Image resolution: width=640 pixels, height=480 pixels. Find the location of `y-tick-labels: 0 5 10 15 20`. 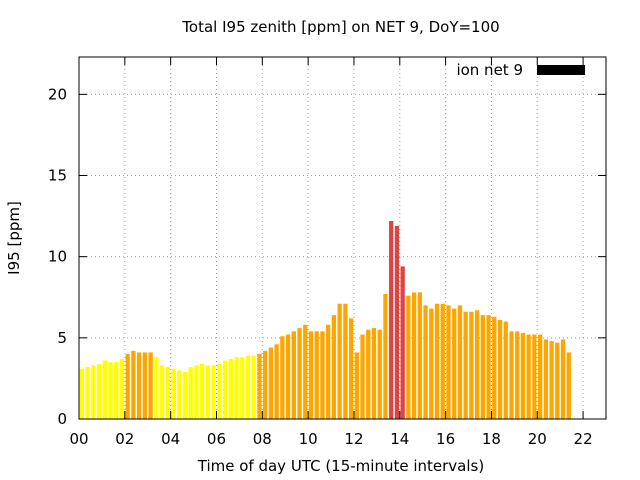

y-tick-labels: 0 5 10 15 20 is located at coordinates (57, 256).